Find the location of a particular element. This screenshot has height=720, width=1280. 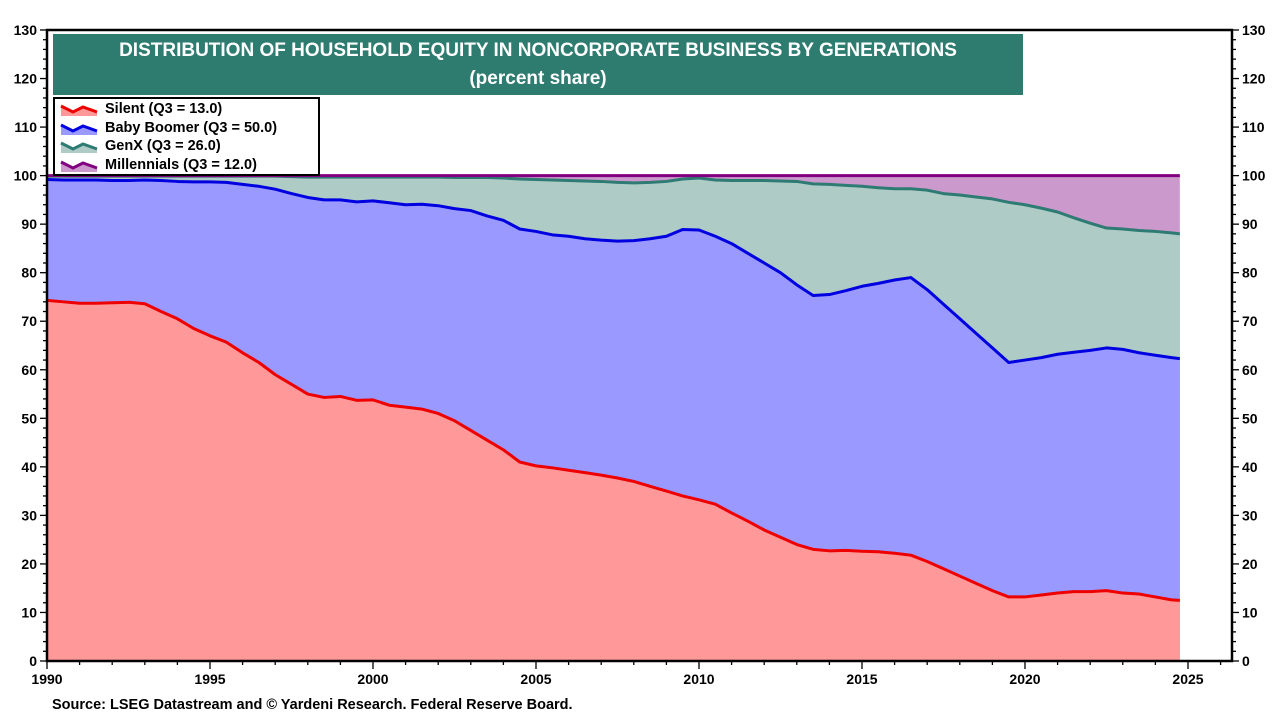

legend-item-millennials: Millennials (Q3 = 12.0) is located at coordinates (188, 165).